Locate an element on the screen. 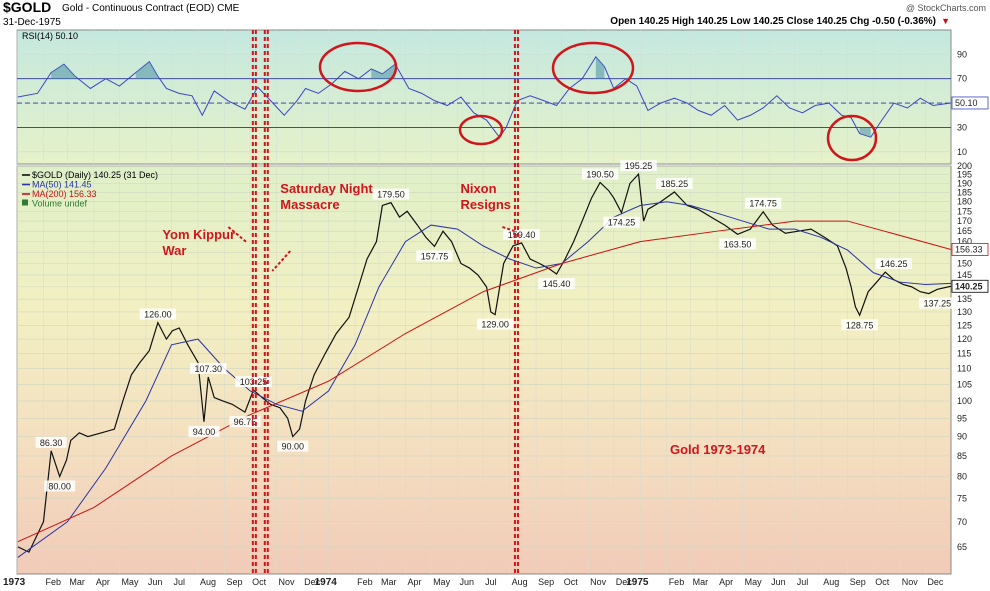  x-tick-label: Sep is located at coordinates (858, 582).